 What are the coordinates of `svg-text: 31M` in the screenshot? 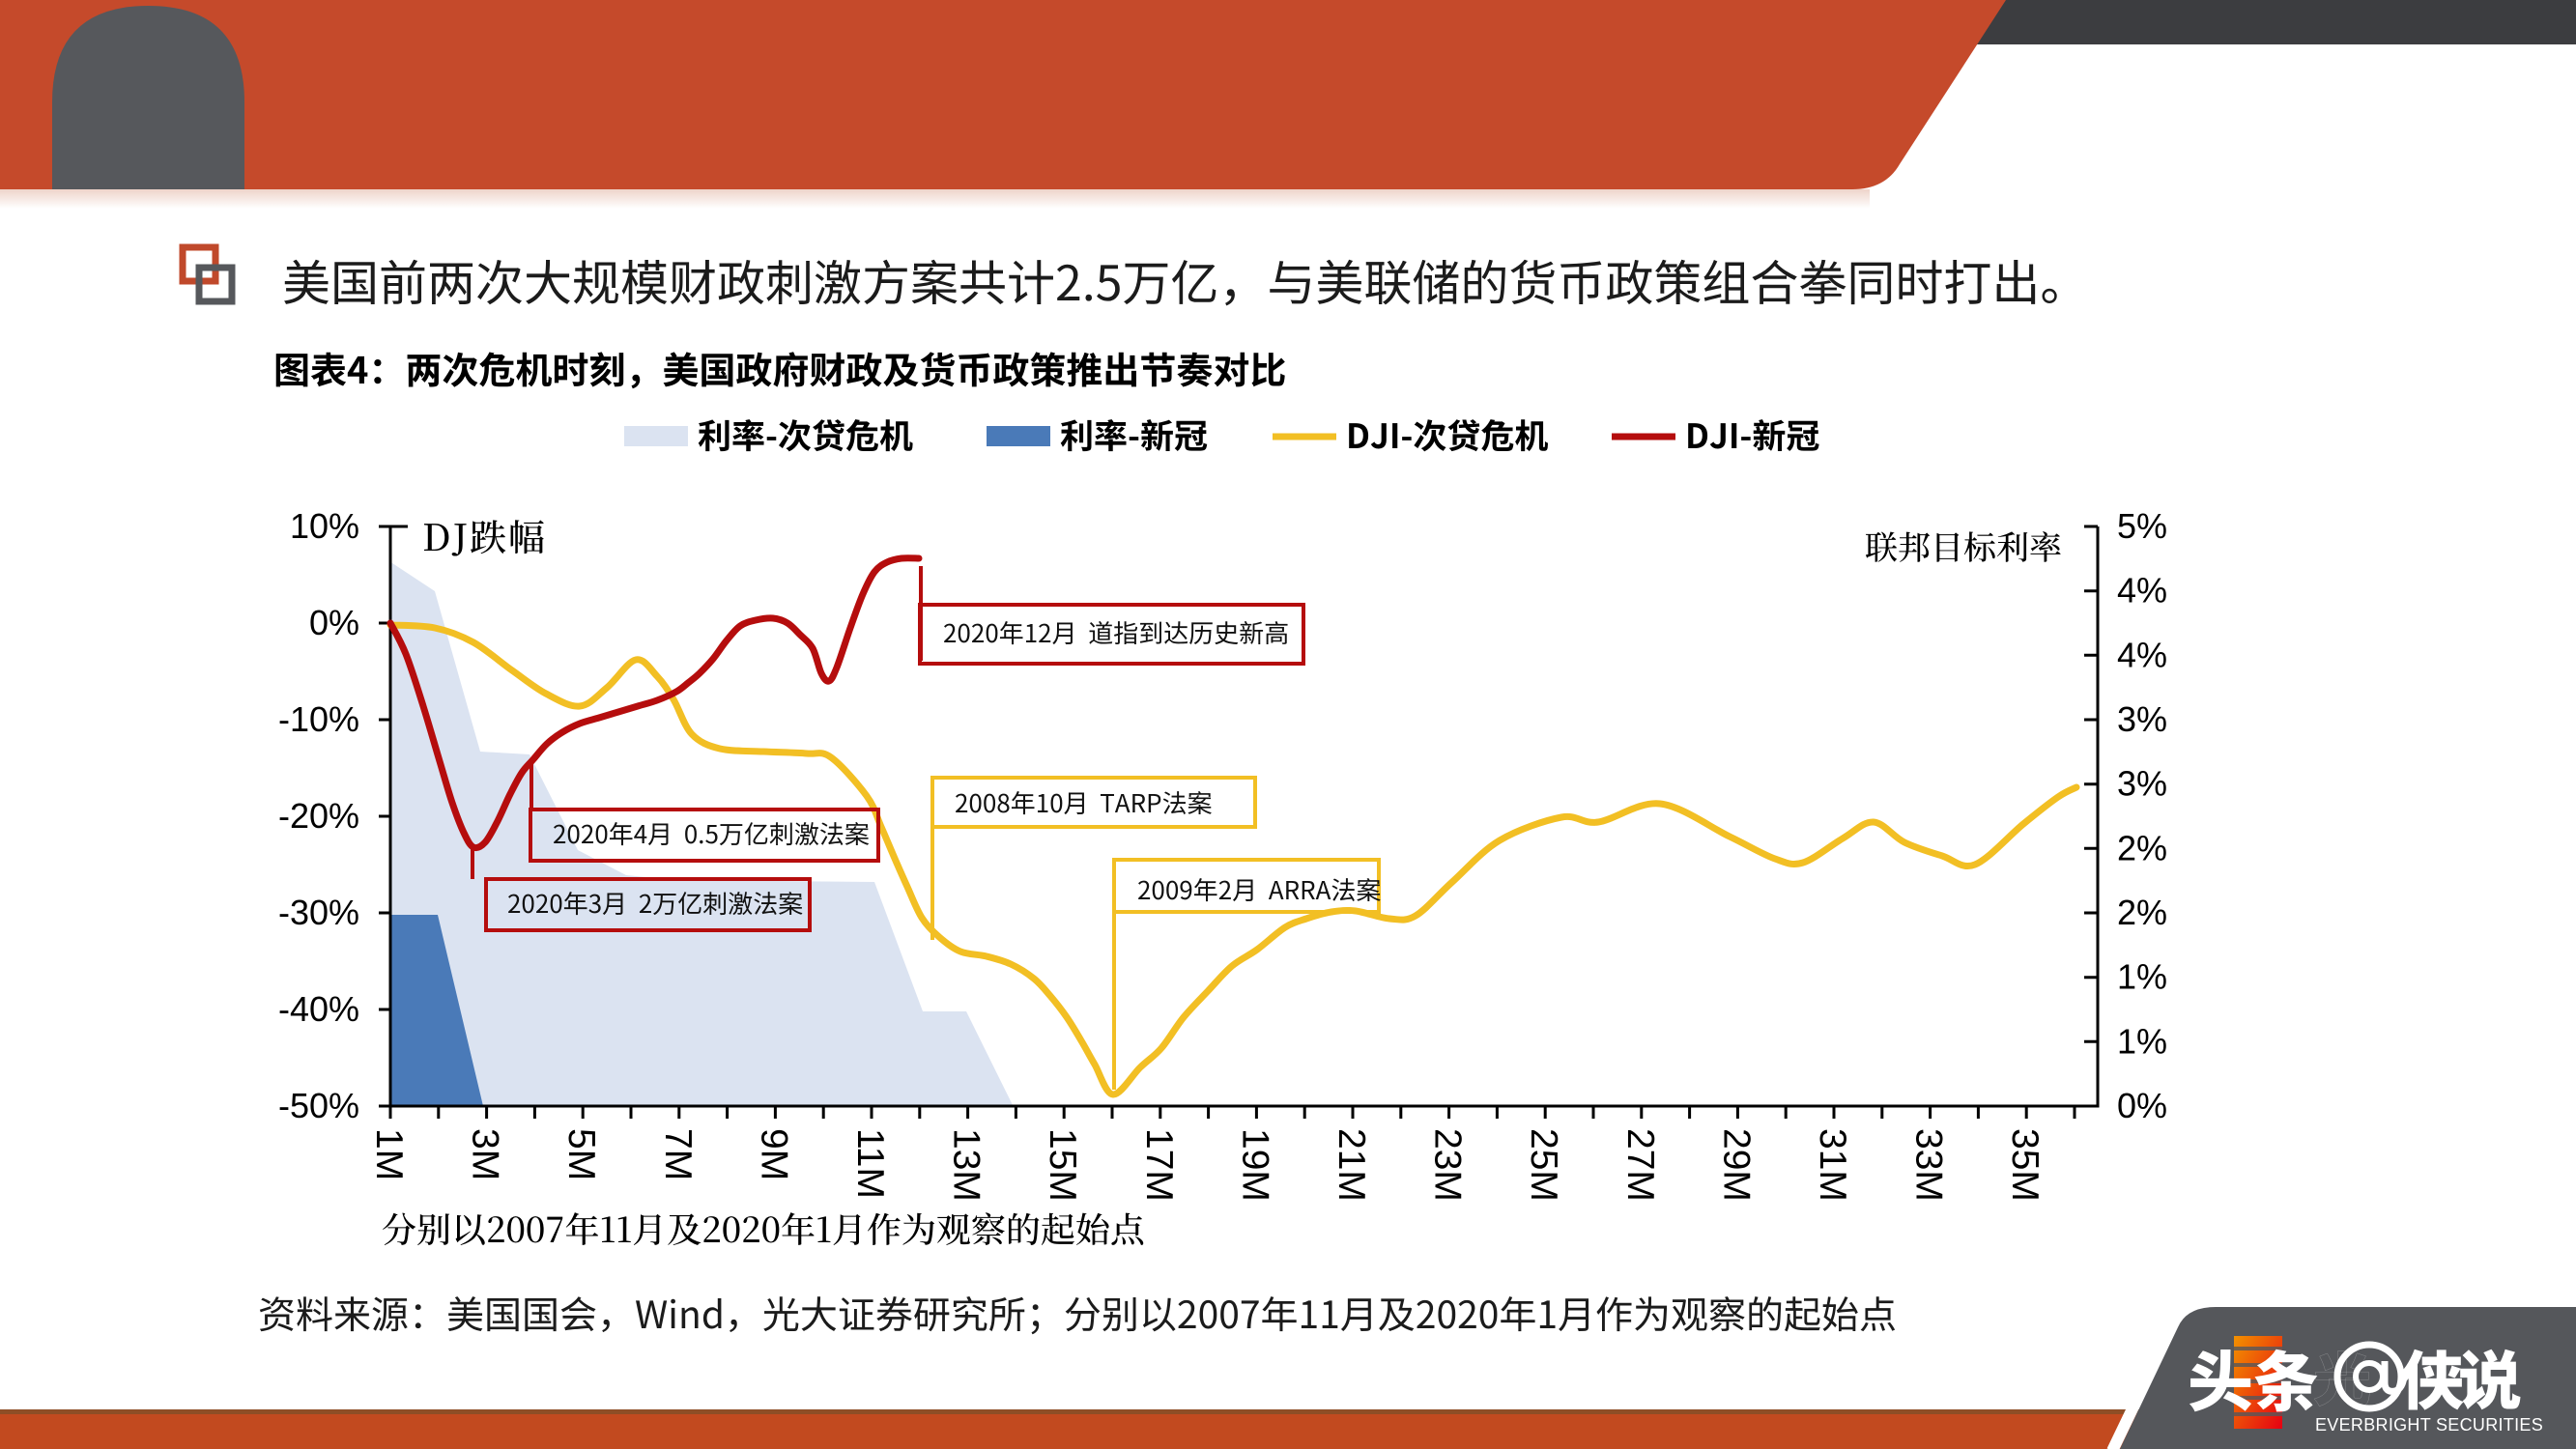 It's located at (1833, 1165).